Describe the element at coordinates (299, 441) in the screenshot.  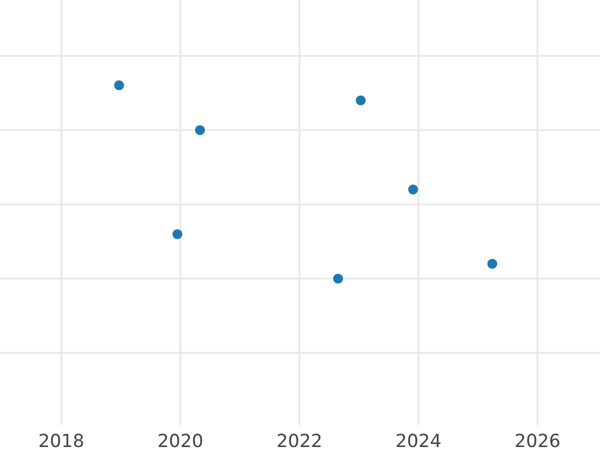
I see `x-tick-label: 2022` at that location.